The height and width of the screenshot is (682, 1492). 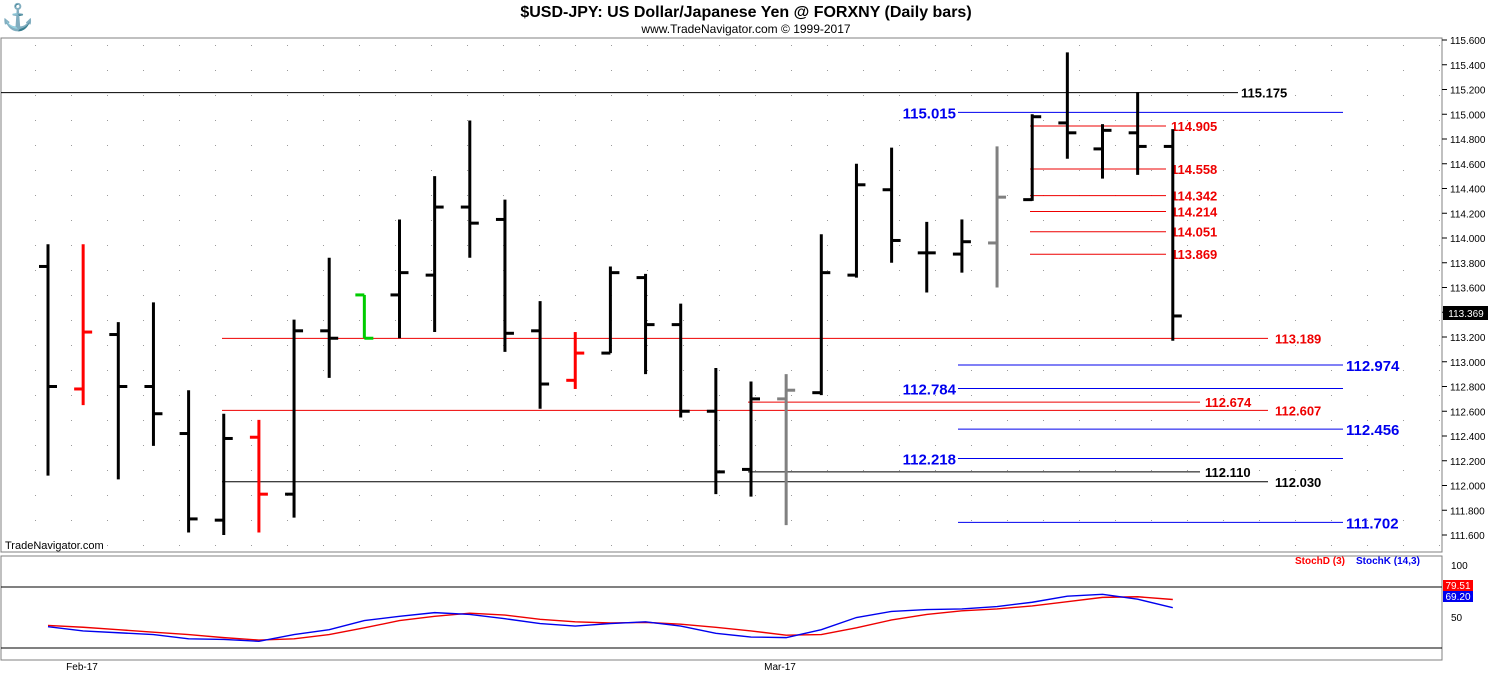 What do you see at coordinates (1467, 536) in the screenshot?
I see `price-tick-label: 111.600` at bounding box center [1467, 536].